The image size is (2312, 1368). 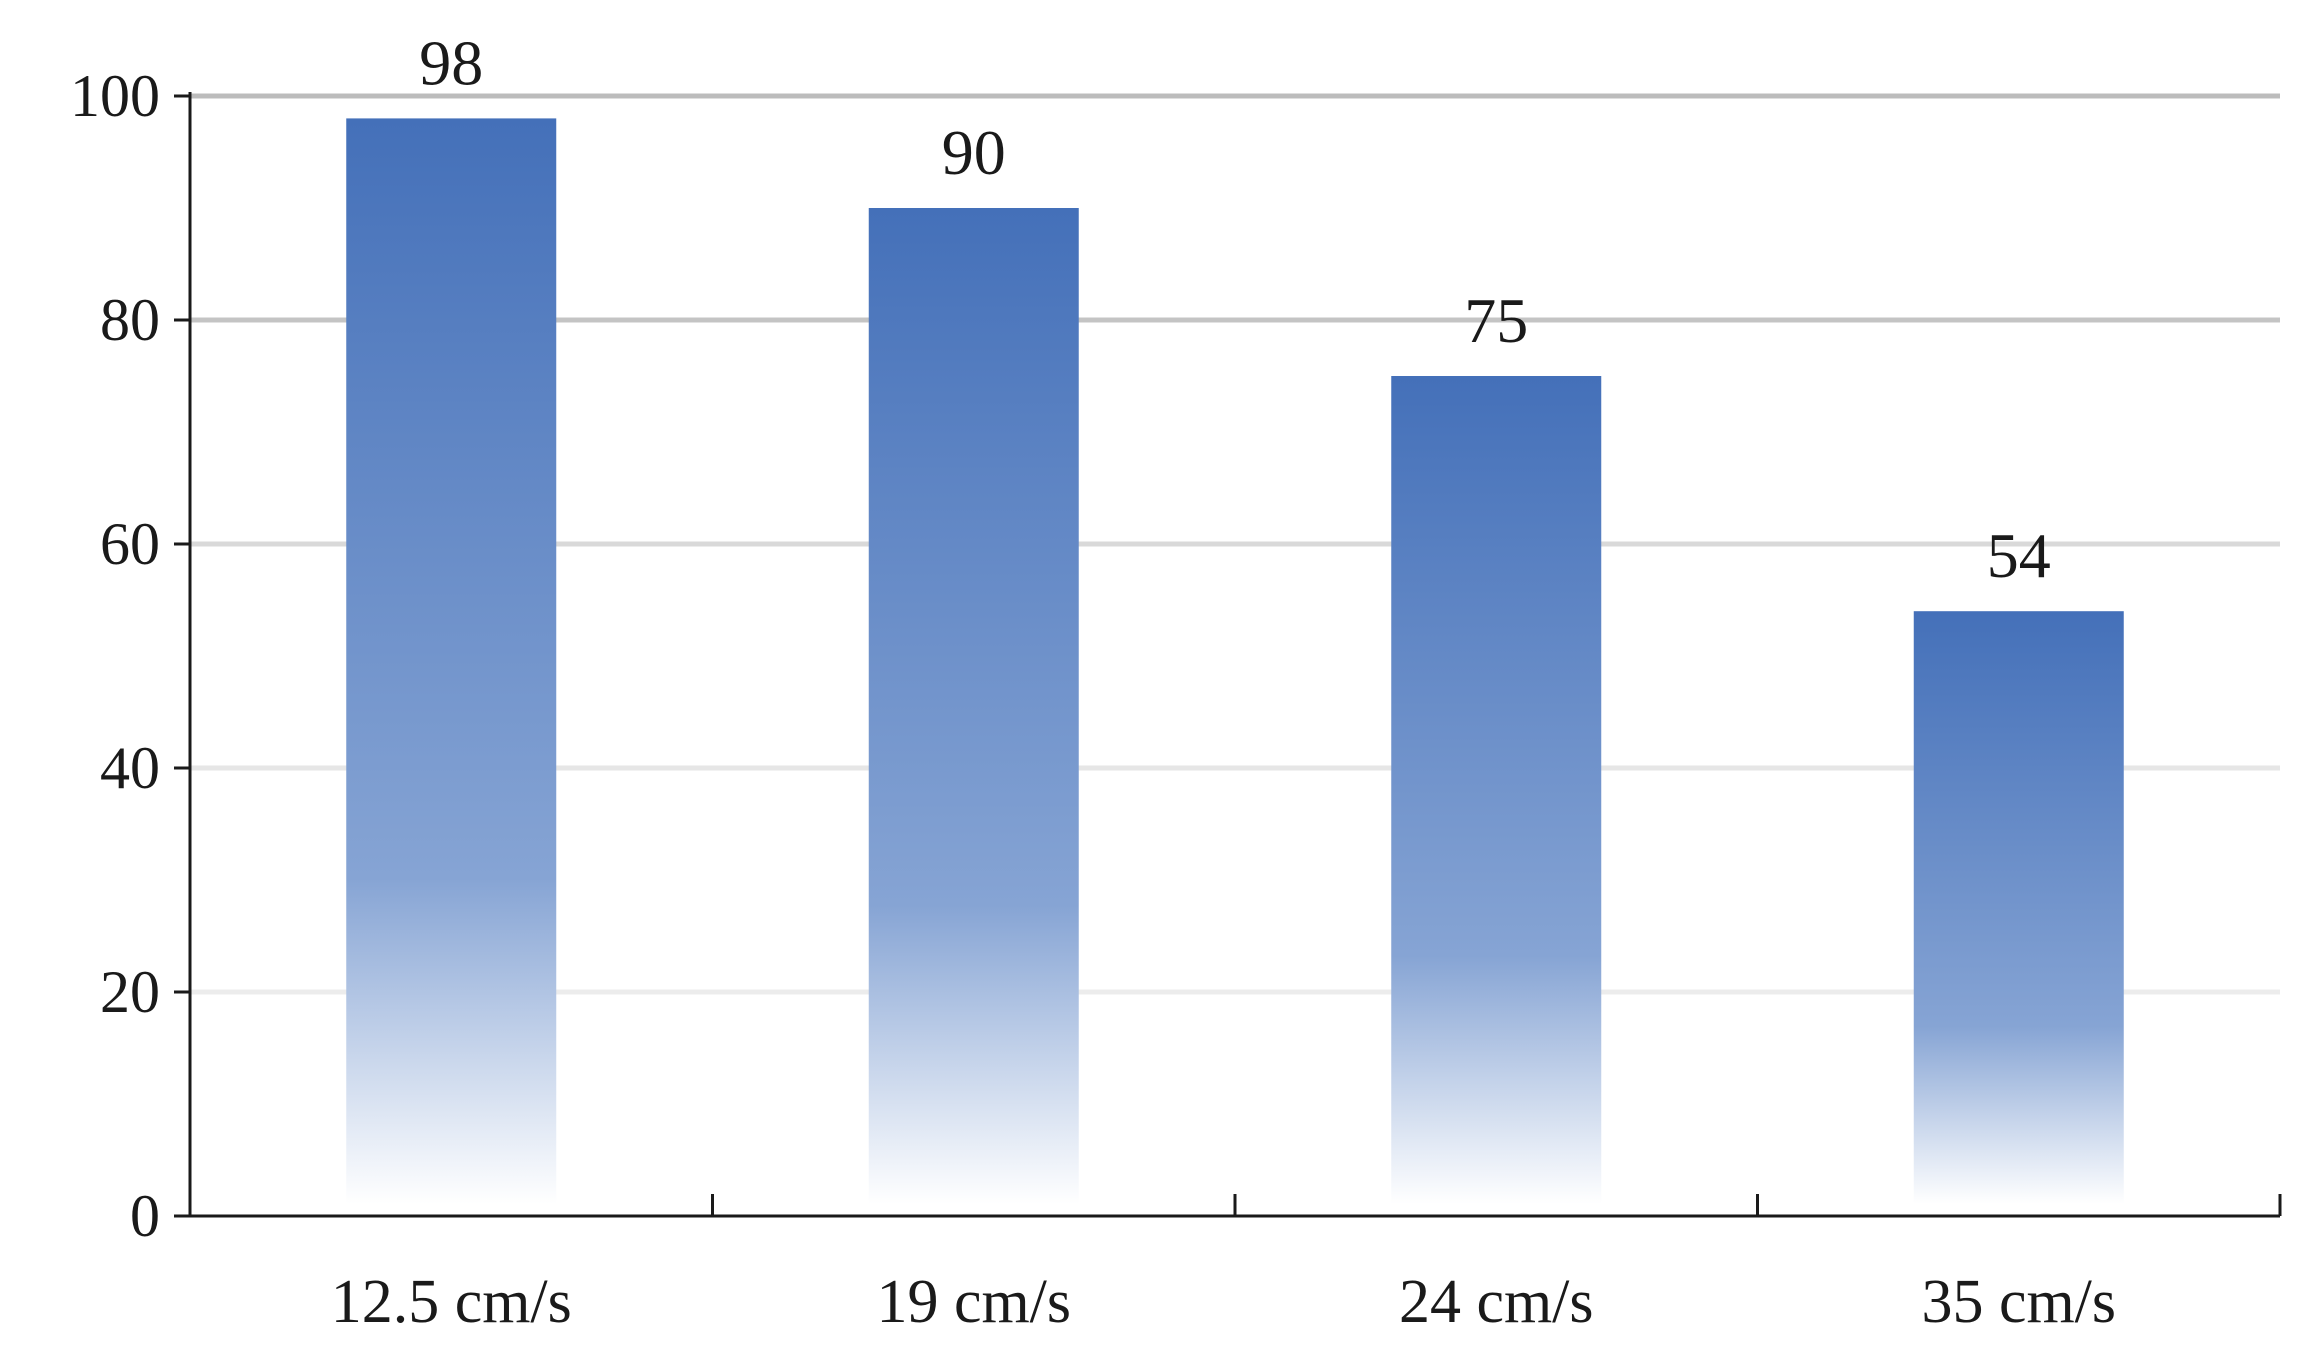 I want to click on y-tick-label-5: 100, so click(x=115, y=96).